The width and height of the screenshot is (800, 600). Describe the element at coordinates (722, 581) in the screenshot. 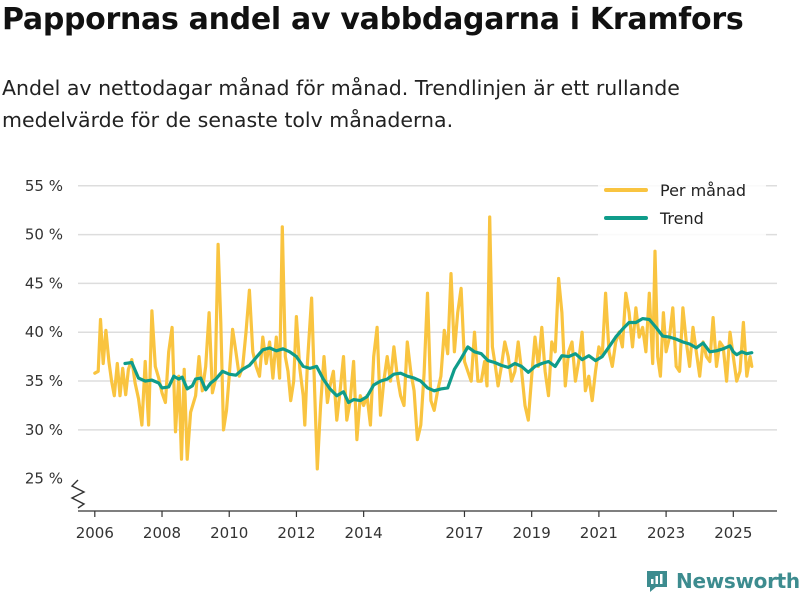

I see `brand-logo: Newsworthy` at that location.